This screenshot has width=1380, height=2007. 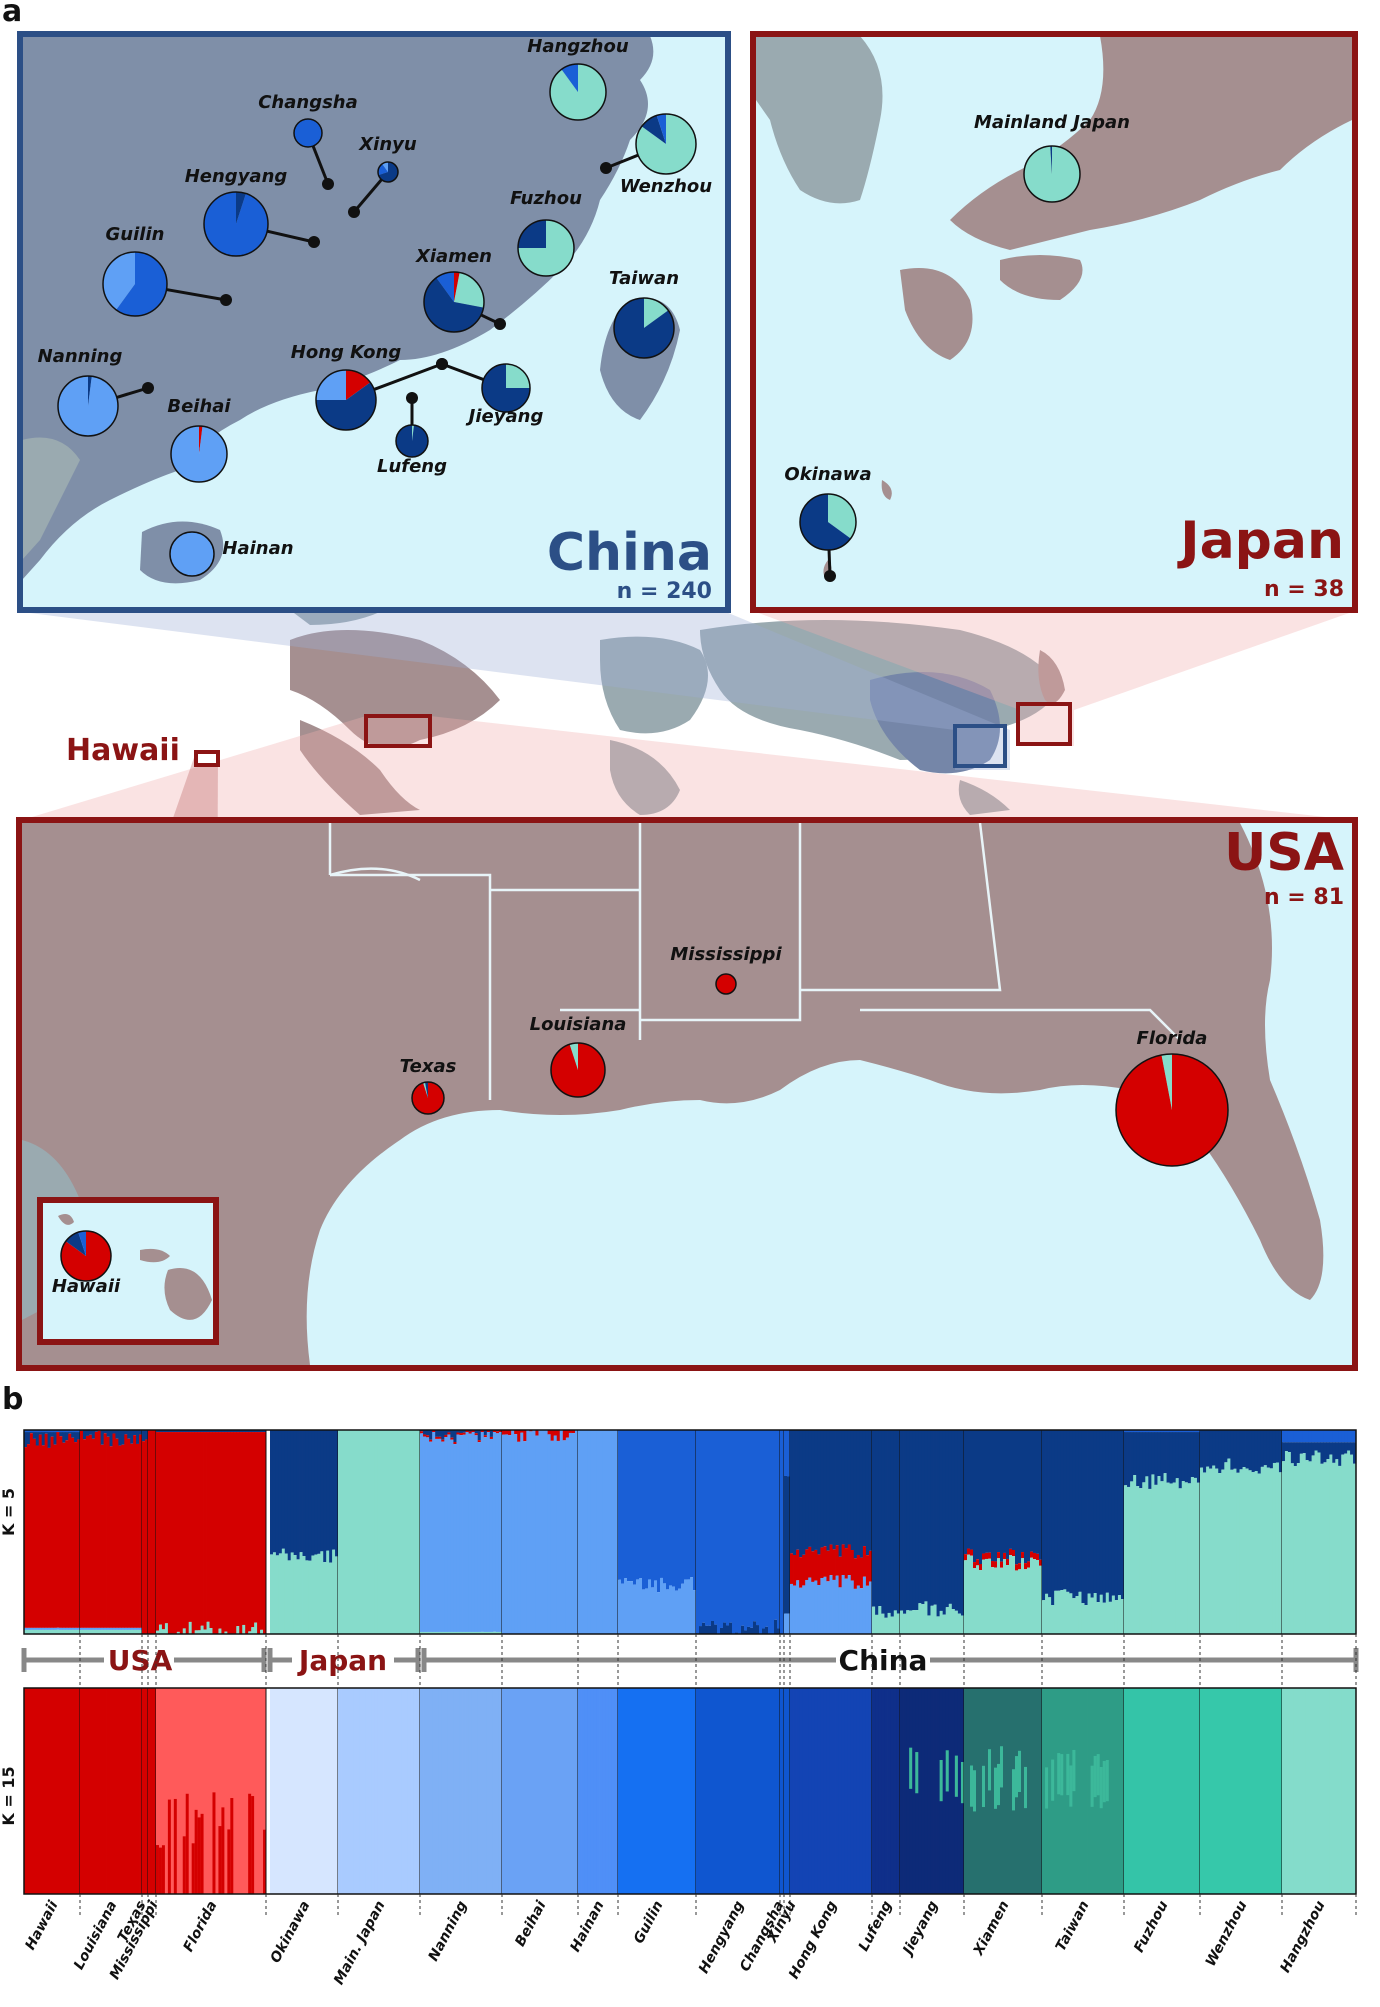 I want to click on pie-xiamen: Xiamen, so click(x=460, y=289).